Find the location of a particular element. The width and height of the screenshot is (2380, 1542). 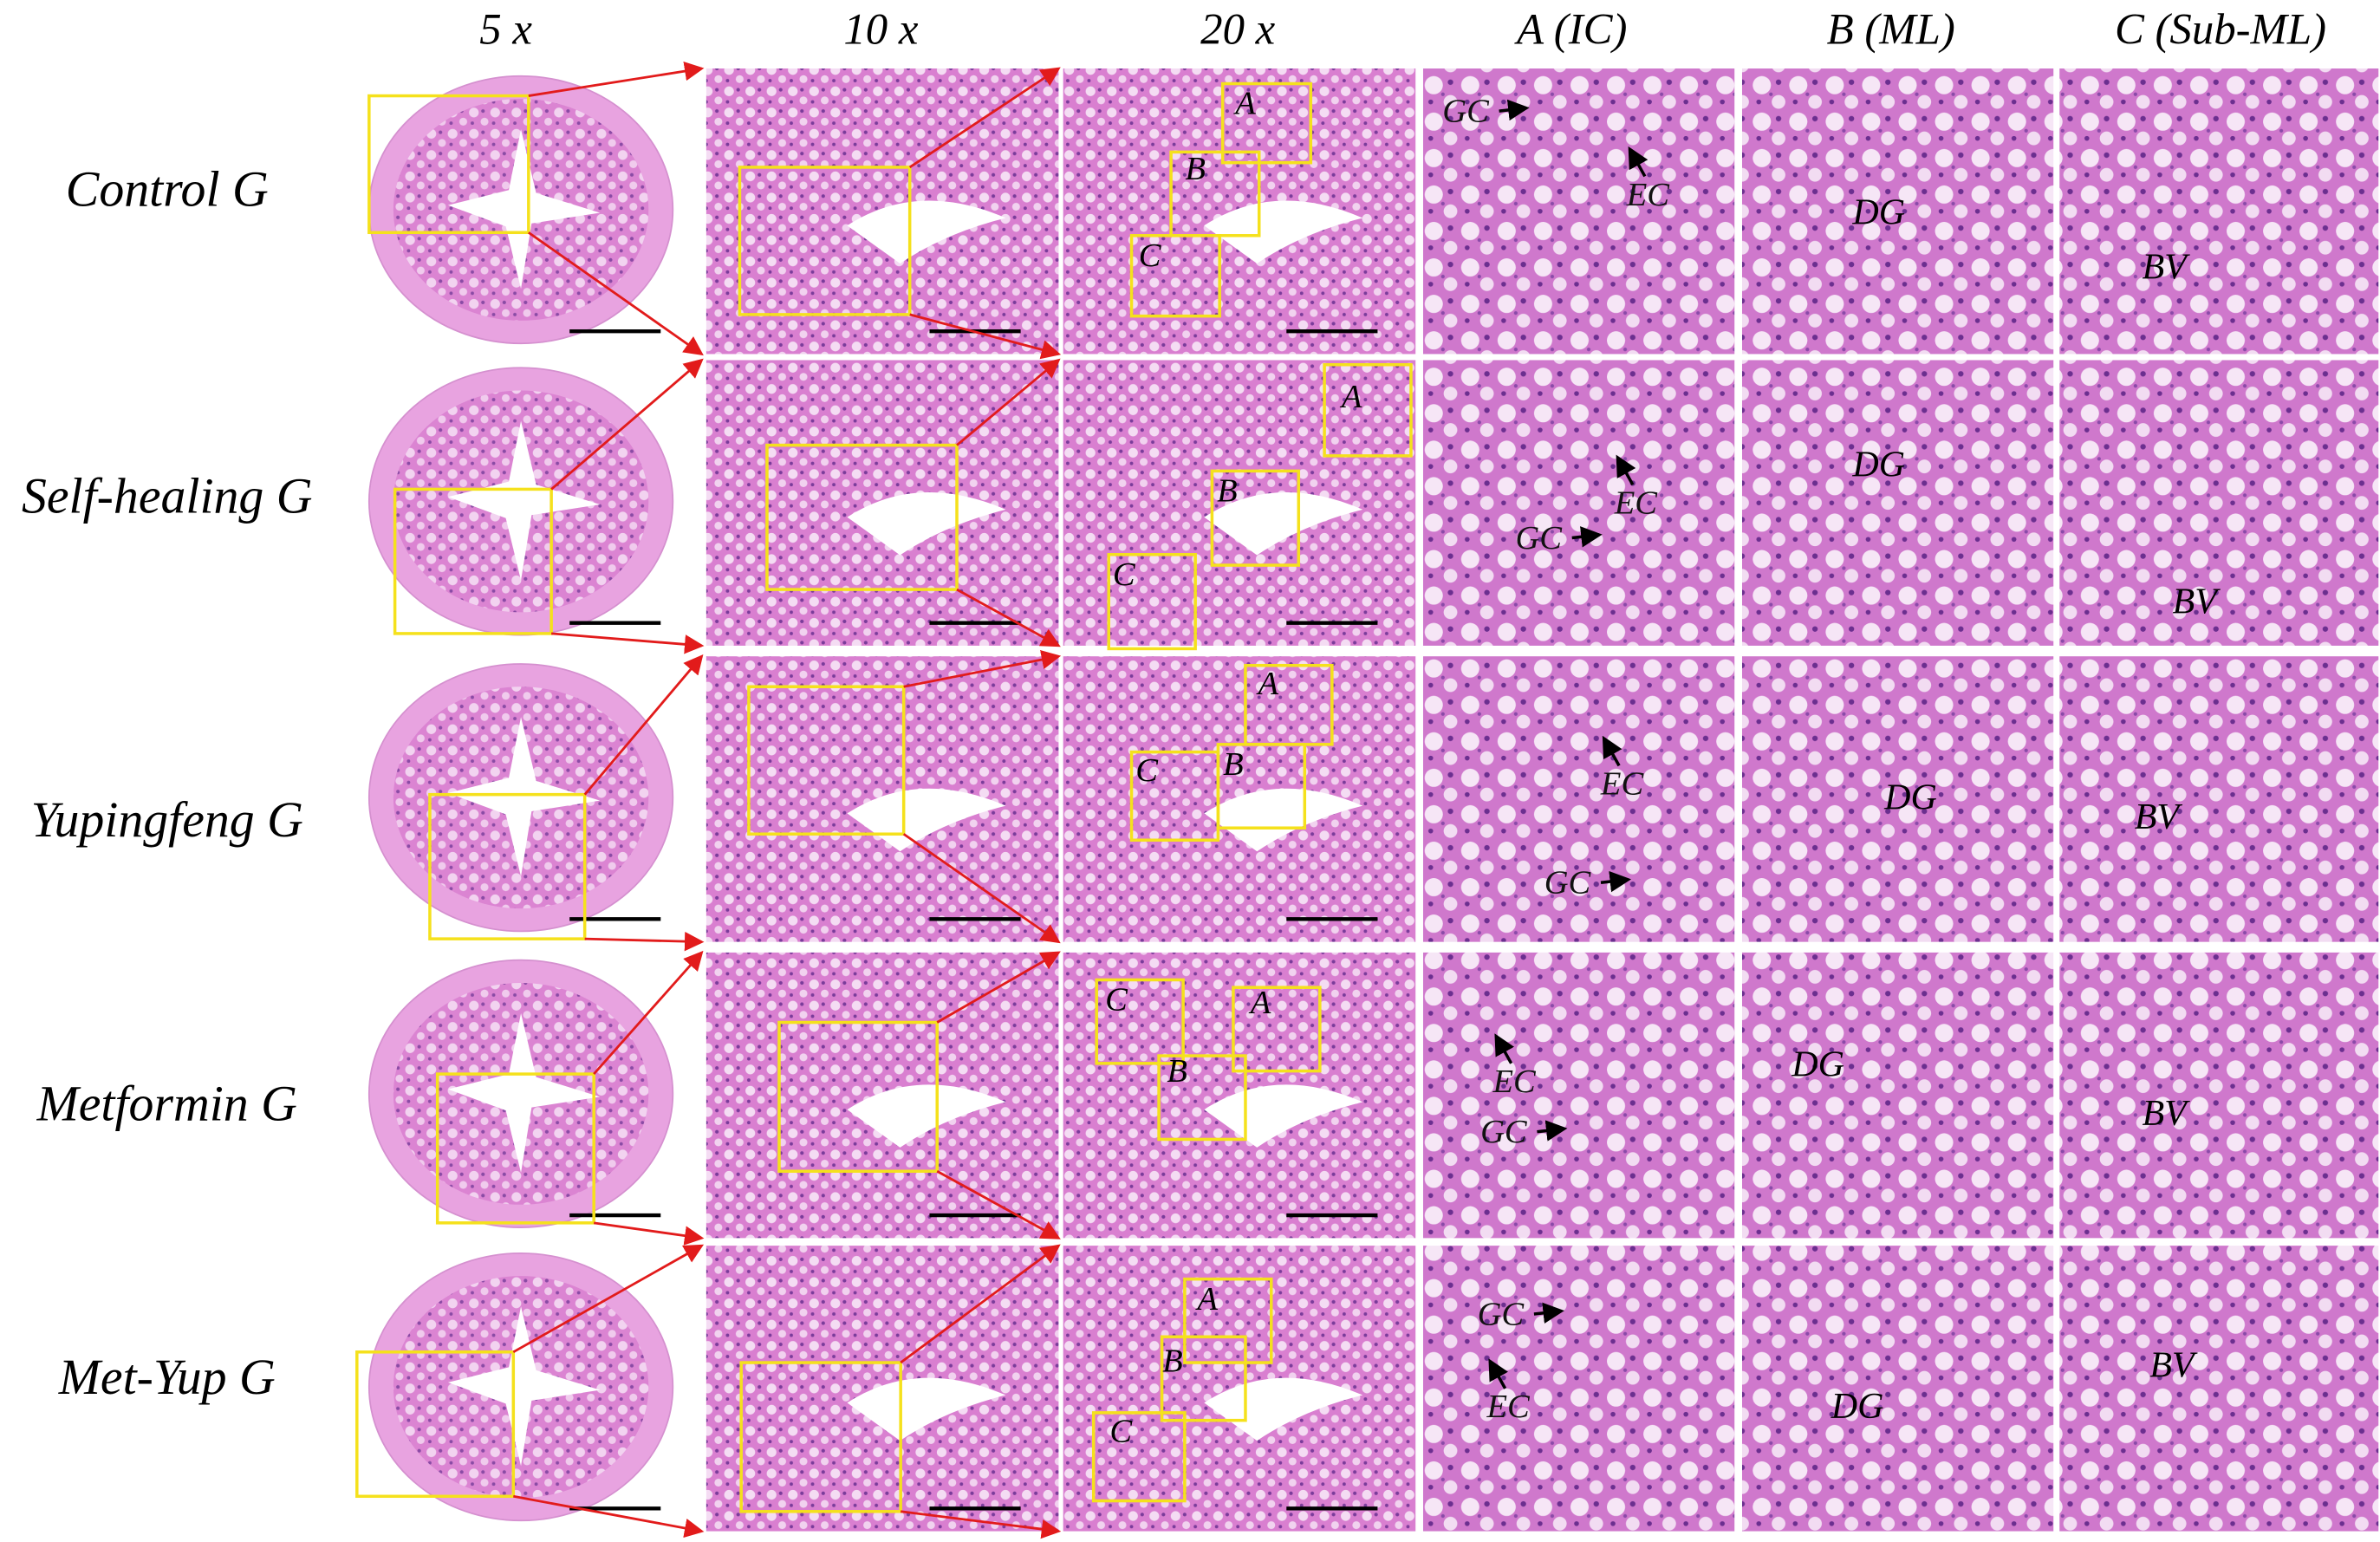

column-header: A (IC) is located at coordinates (1570, 28).